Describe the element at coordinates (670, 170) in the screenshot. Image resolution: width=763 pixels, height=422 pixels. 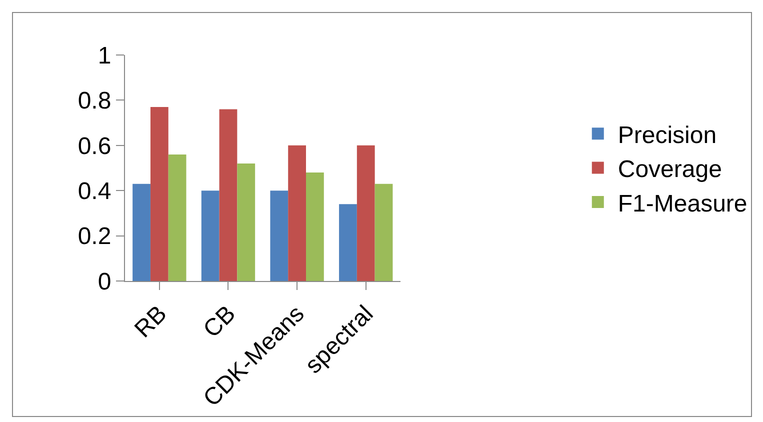
I see `legend-label: Coverage` at that location.